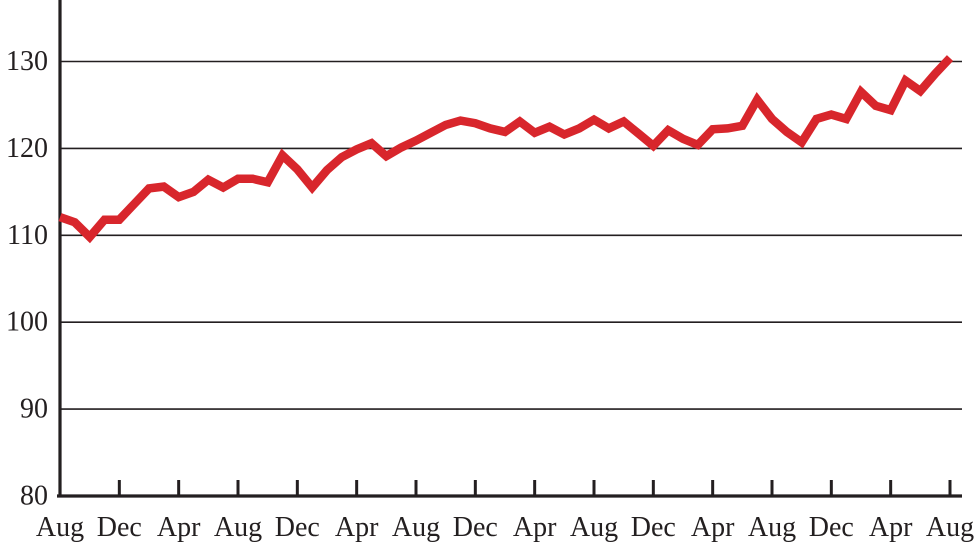 This screenshot has height=552, width=980. What do you see at coordinates (27, 235) in the screenshot?
I see `y-tick-label: 110` at bounding box center [27, 235].